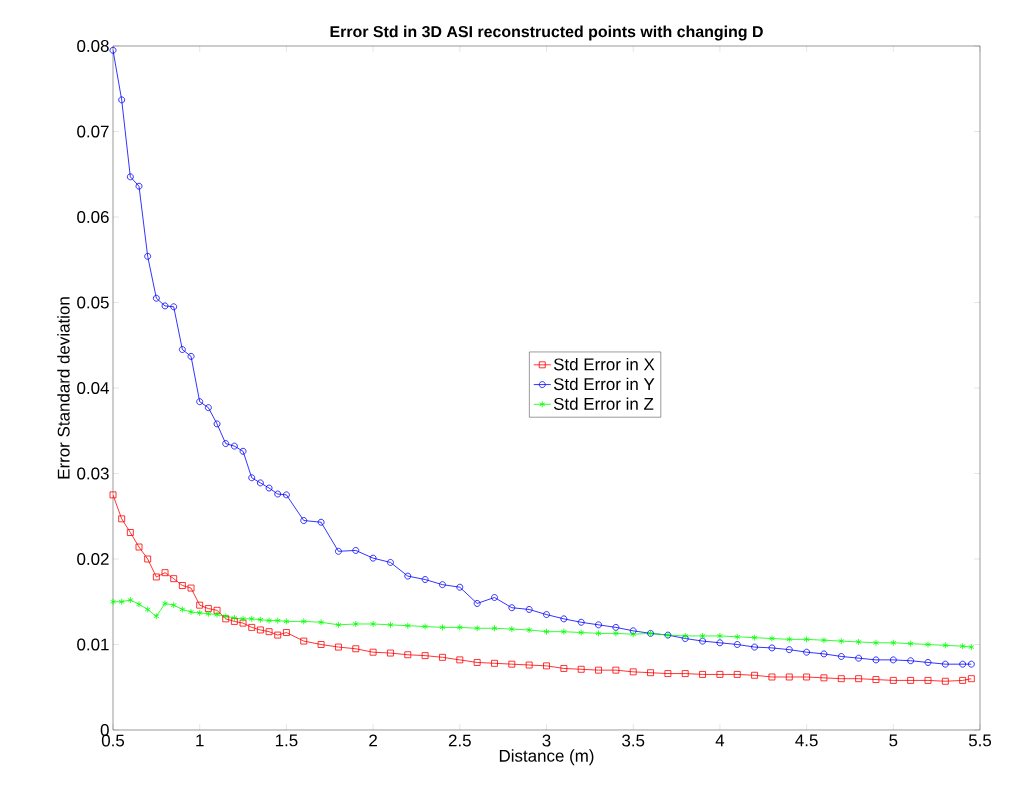  I want to click on y-tick-label: 0.04, so click(93, 388).